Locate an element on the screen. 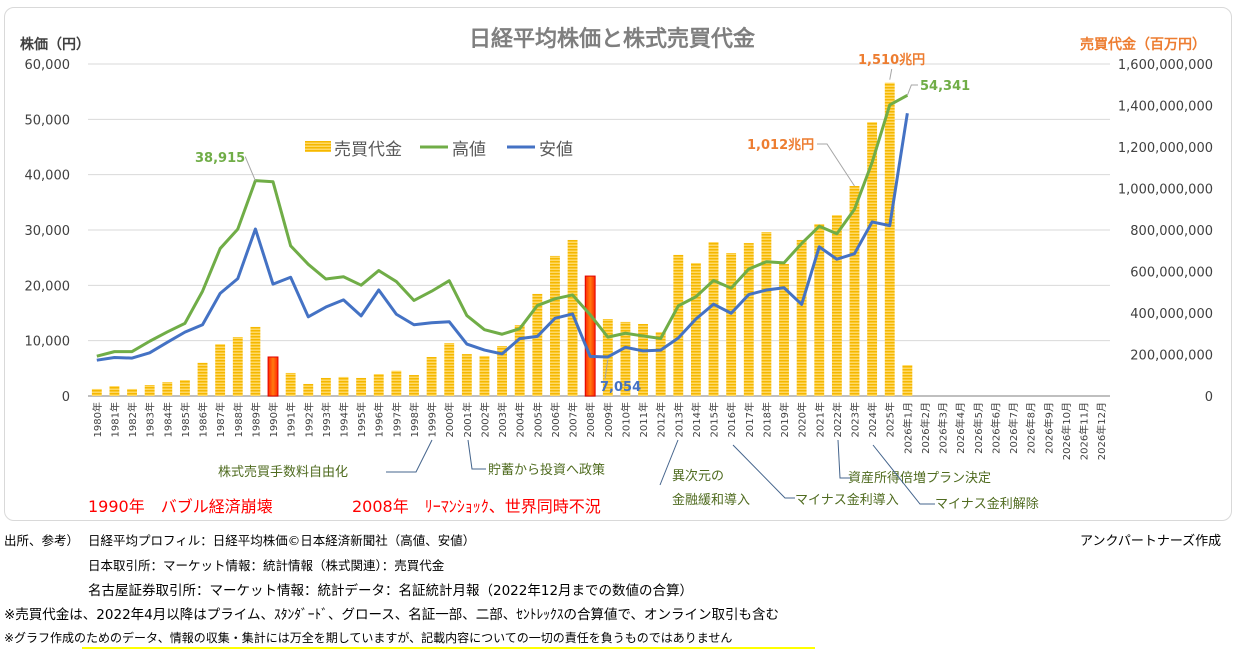 The image size is (1246, 651). x-tick-label: 2026年8月 is located at coordinates (1031, 428).